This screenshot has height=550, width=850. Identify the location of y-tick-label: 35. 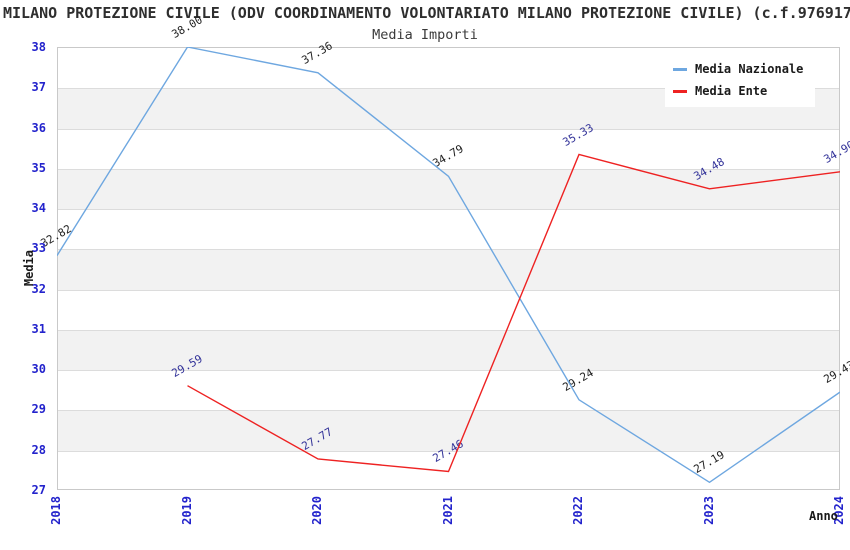
(38, 167).